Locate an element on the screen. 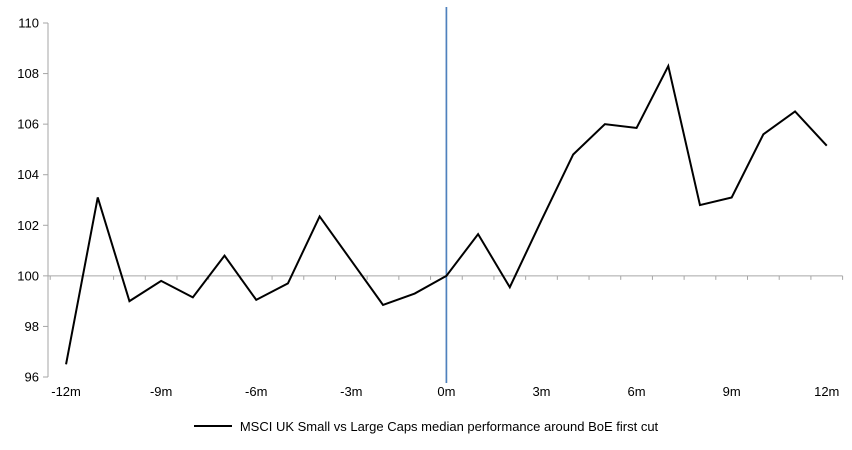 This screenshot has width=852, height=450. y-axis-tick-label: 98 is located at coordinates (32, 326).